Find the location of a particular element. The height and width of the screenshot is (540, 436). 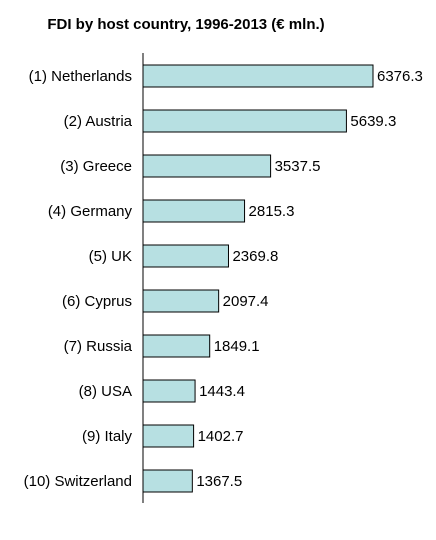

value-label: 2369.8 is located at coordinates (255, 256).